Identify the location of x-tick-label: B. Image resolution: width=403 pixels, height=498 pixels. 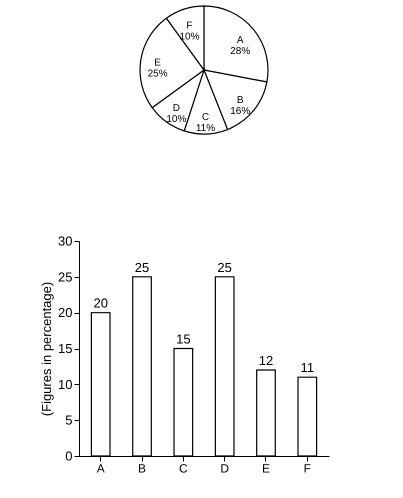
(142, 469).